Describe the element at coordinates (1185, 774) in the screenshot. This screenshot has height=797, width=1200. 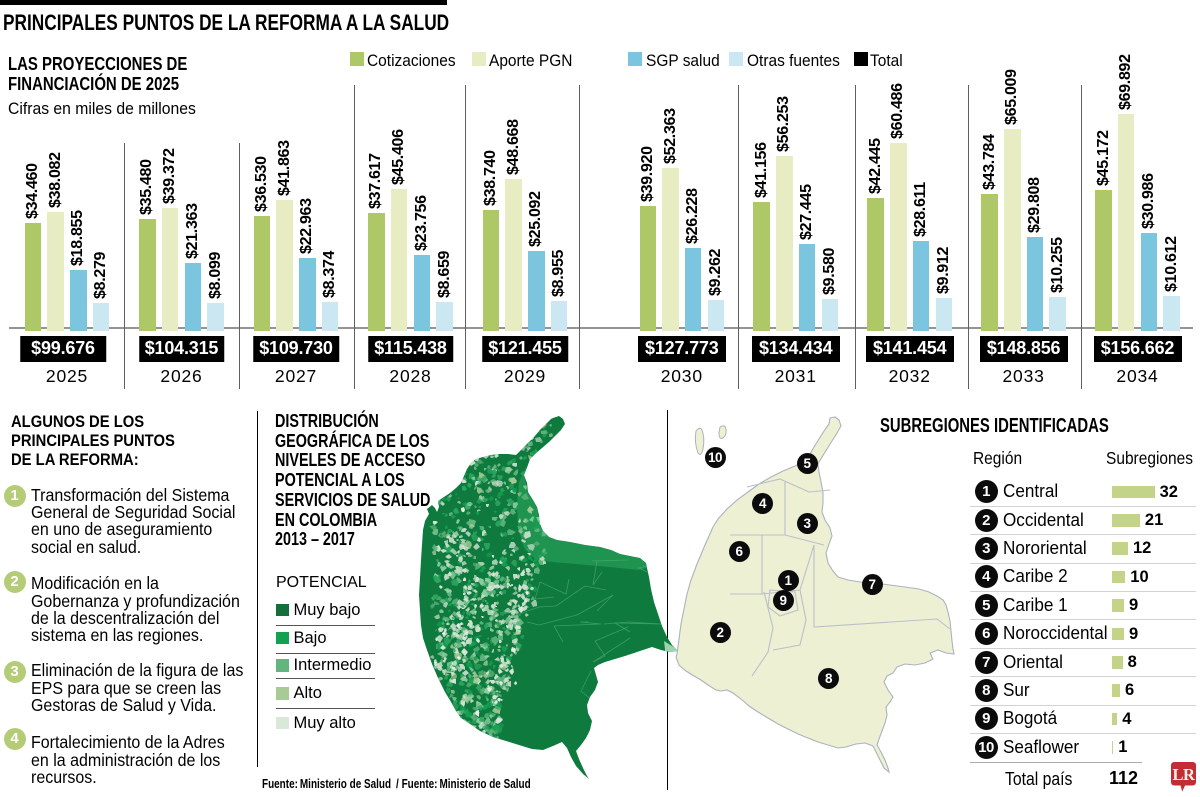
I see `svg-text: LR` at that location.